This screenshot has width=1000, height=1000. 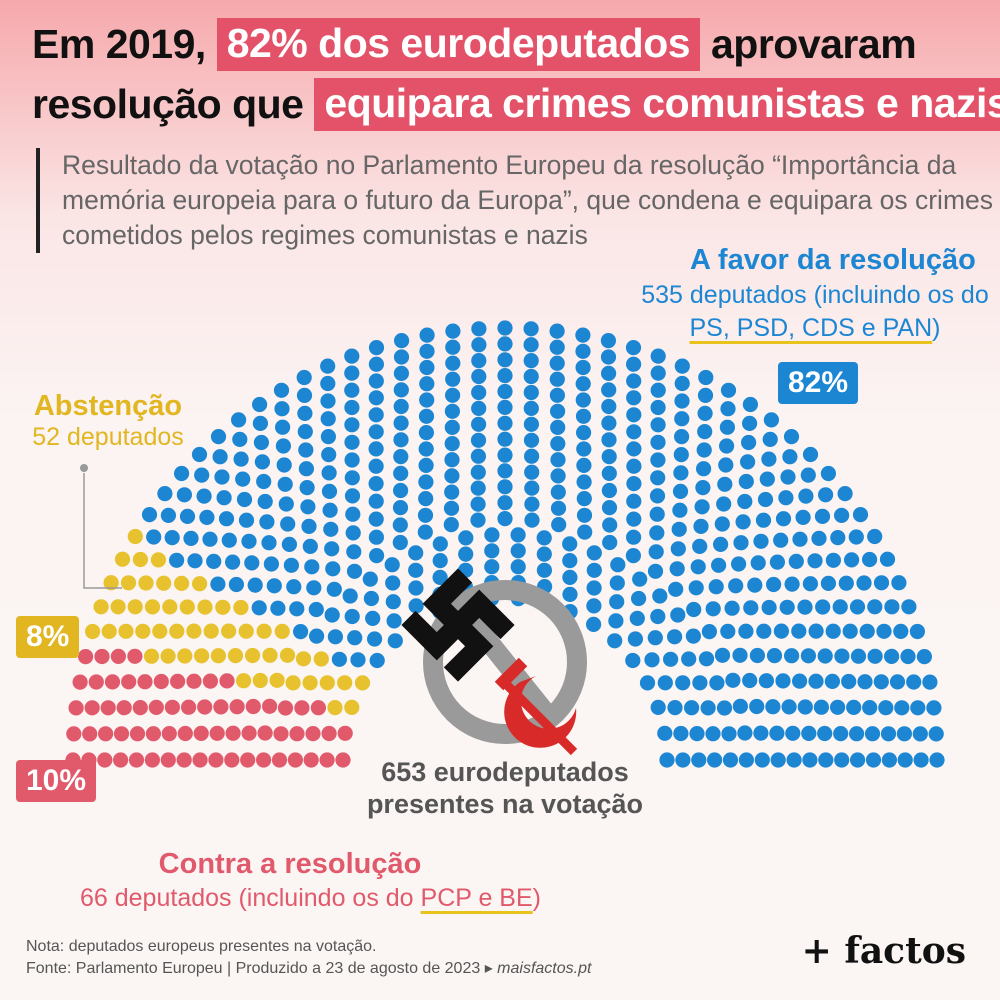 What do you see at coordinates (108, 421) in the screenshot?
I see `abstencao-label: Abstenção 52 deputados` at bounding box center [108, 421].